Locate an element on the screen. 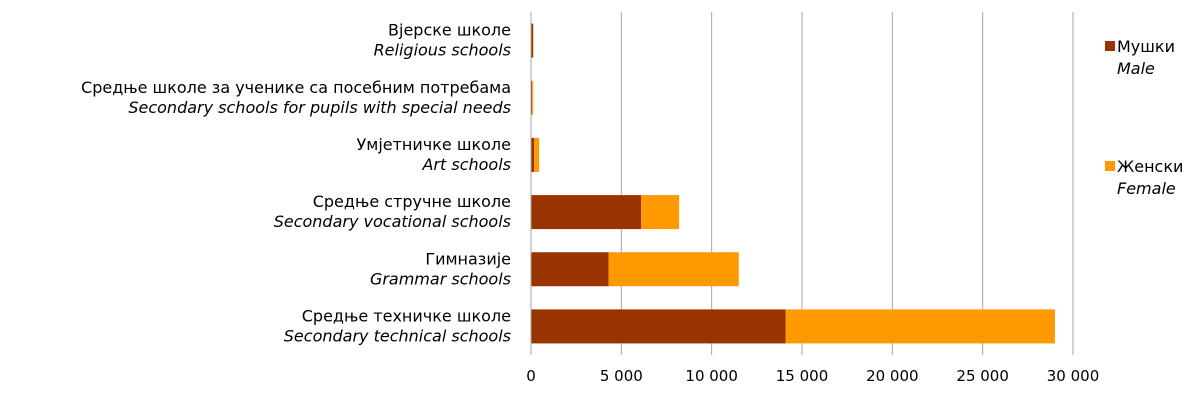 Image resolution: width=1200 pixels, height=401 pixels. category-label: Вјерске школе is located at coordinates (449, 30).